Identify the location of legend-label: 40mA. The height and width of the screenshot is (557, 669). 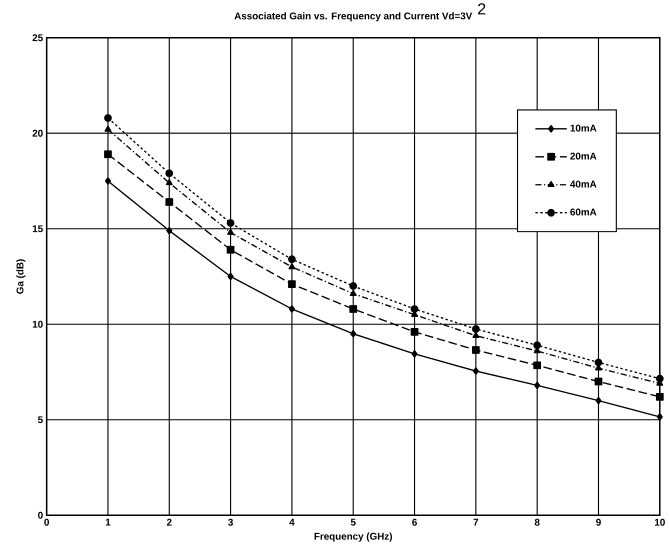
(583, 184).